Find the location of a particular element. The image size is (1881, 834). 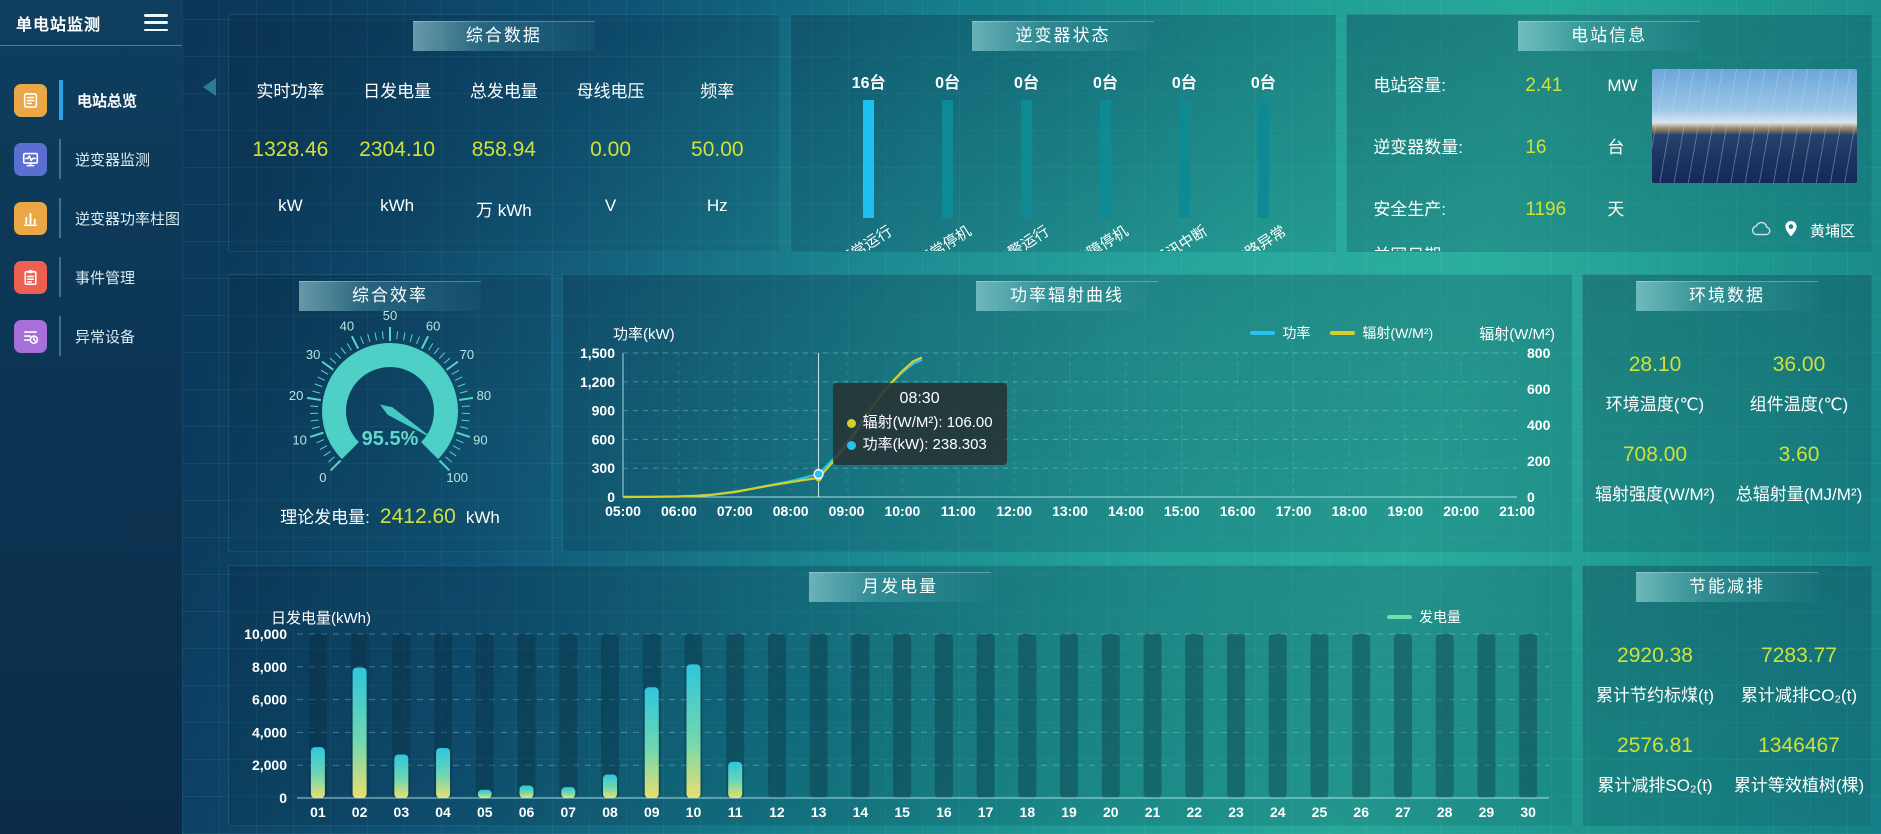

legend-swatch is located at coordinates (1343, 333).